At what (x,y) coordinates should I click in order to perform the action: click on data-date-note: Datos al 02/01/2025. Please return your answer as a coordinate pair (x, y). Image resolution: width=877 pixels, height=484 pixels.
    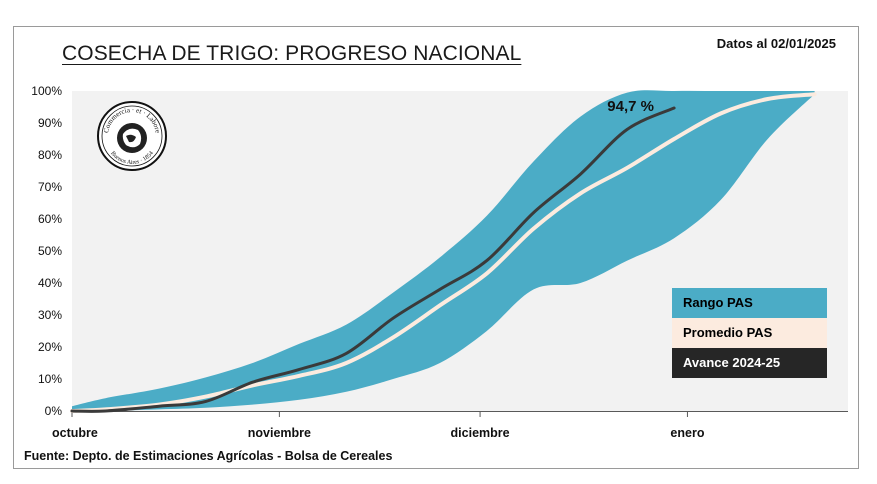
    Looking at the image, I should click on (776, 43).